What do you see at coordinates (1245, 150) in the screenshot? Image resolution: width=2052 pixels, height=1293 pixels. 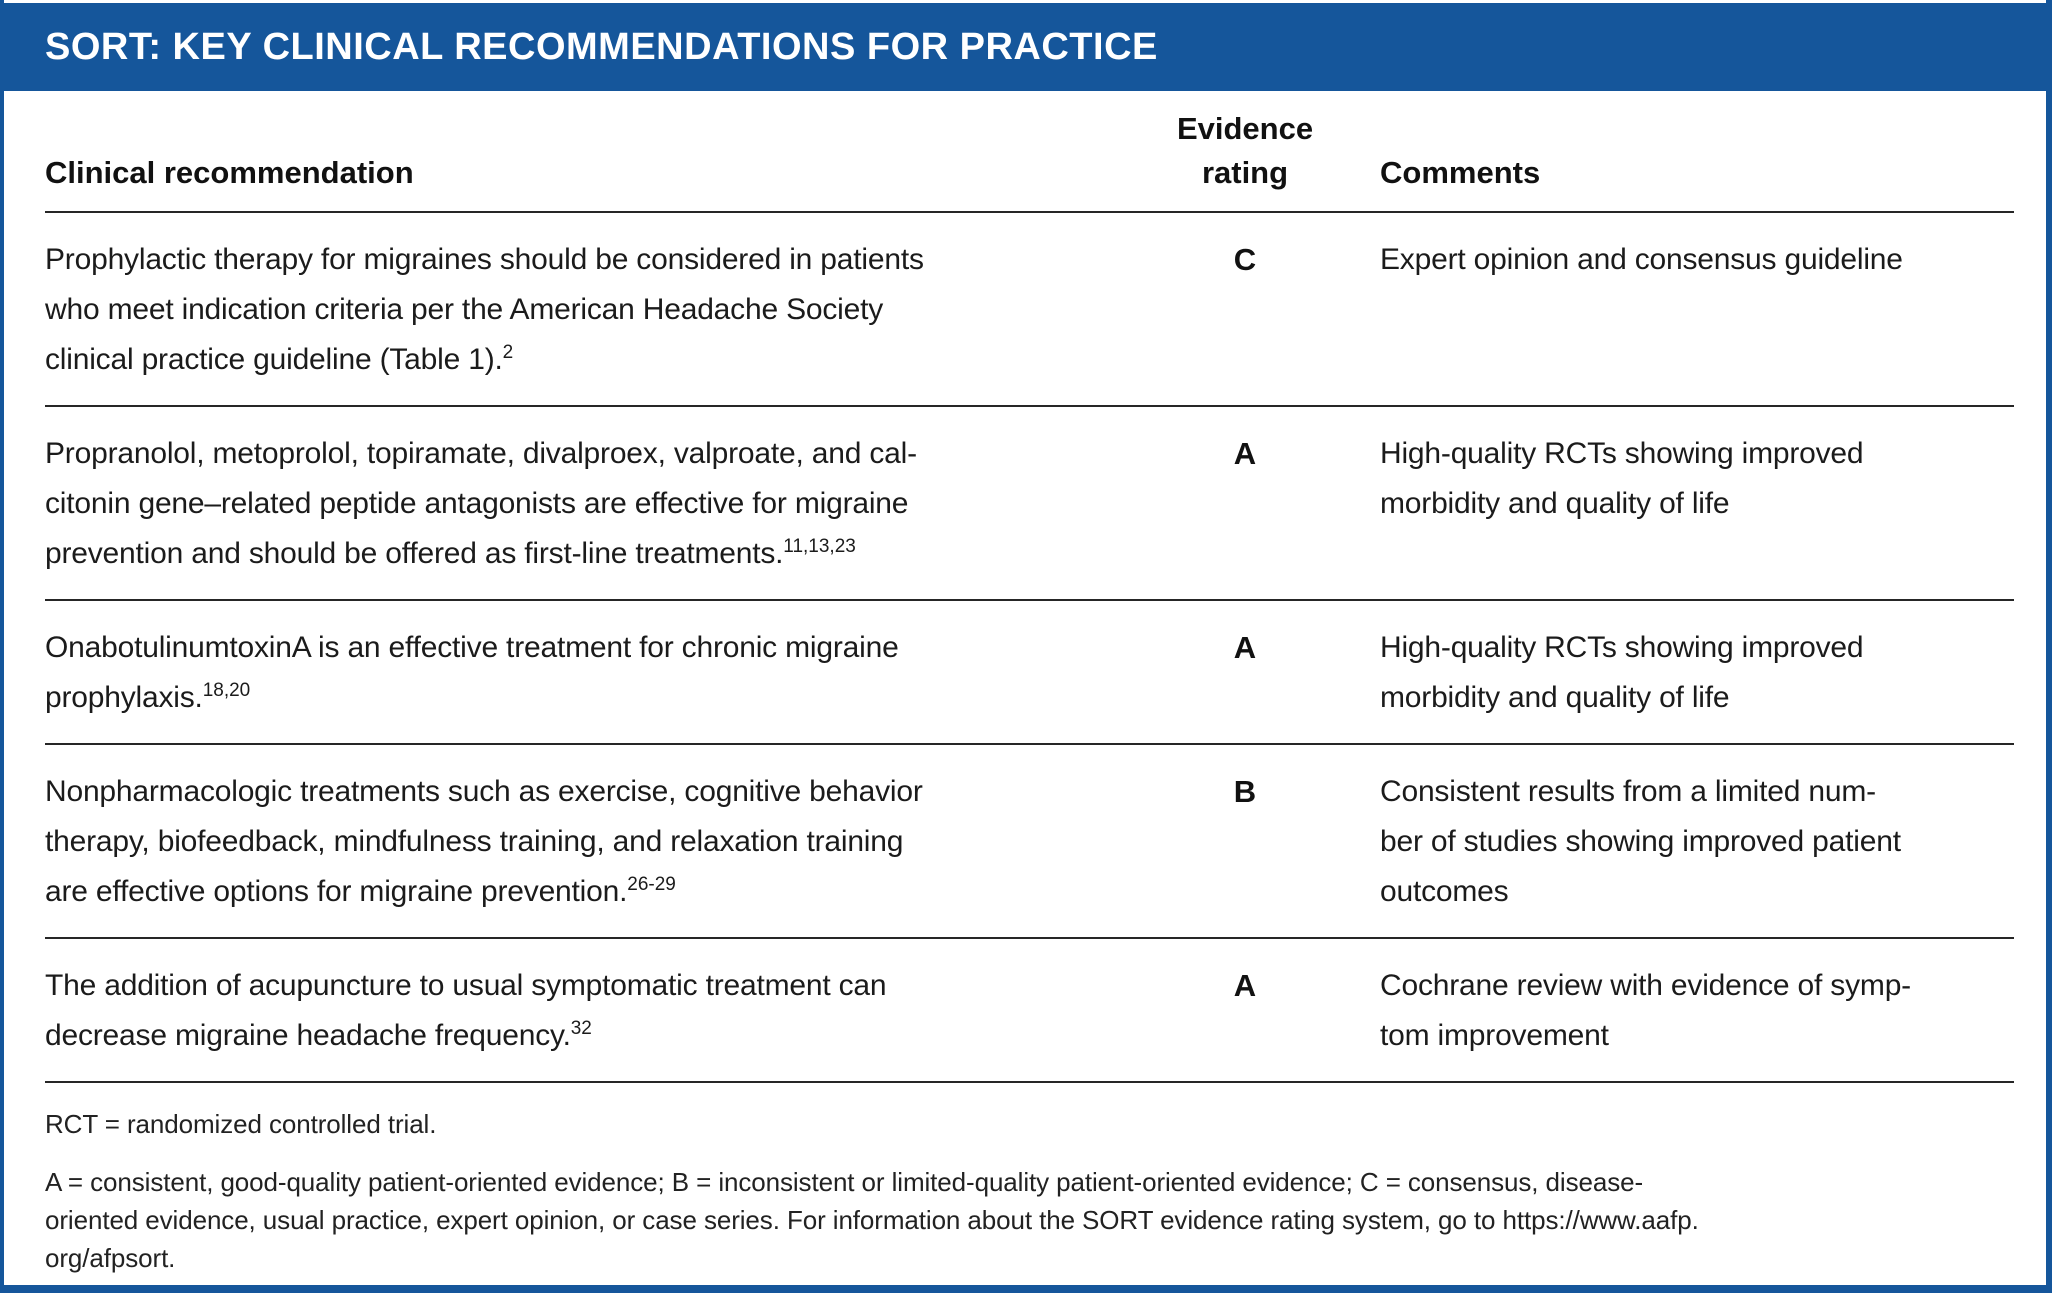 I see `column-header-evidence-rating: Evidence rating` at bounding box center [1245, 150].